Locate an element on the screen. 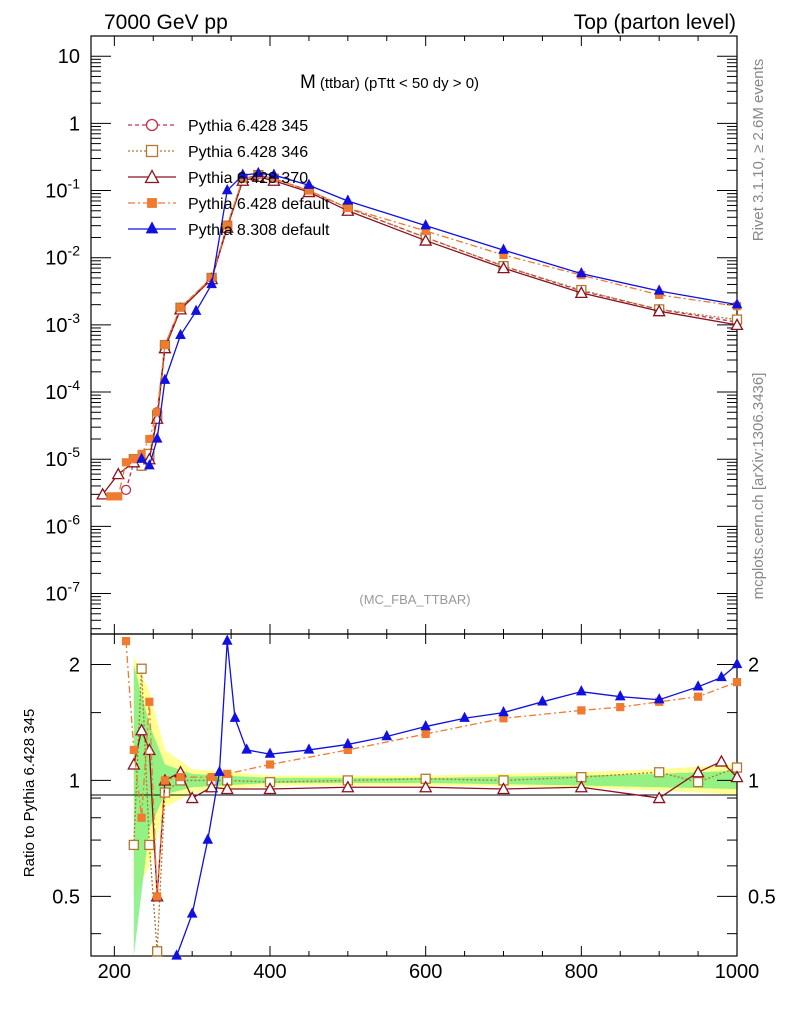 The width and height of the screenshot is (786, 1024). ratio-y-tick-label-right: 1 is located at coordinates (753, 781).